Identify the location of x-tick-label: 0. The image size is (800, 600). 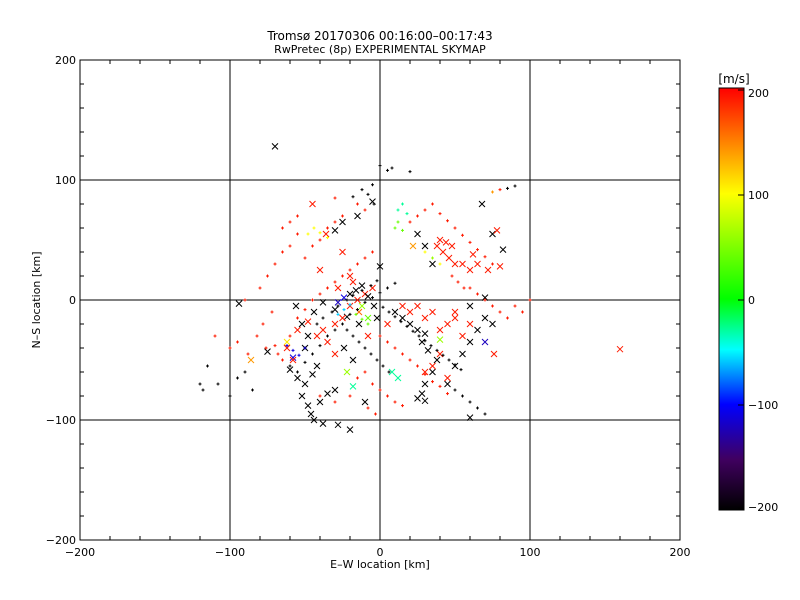
(380, 552).